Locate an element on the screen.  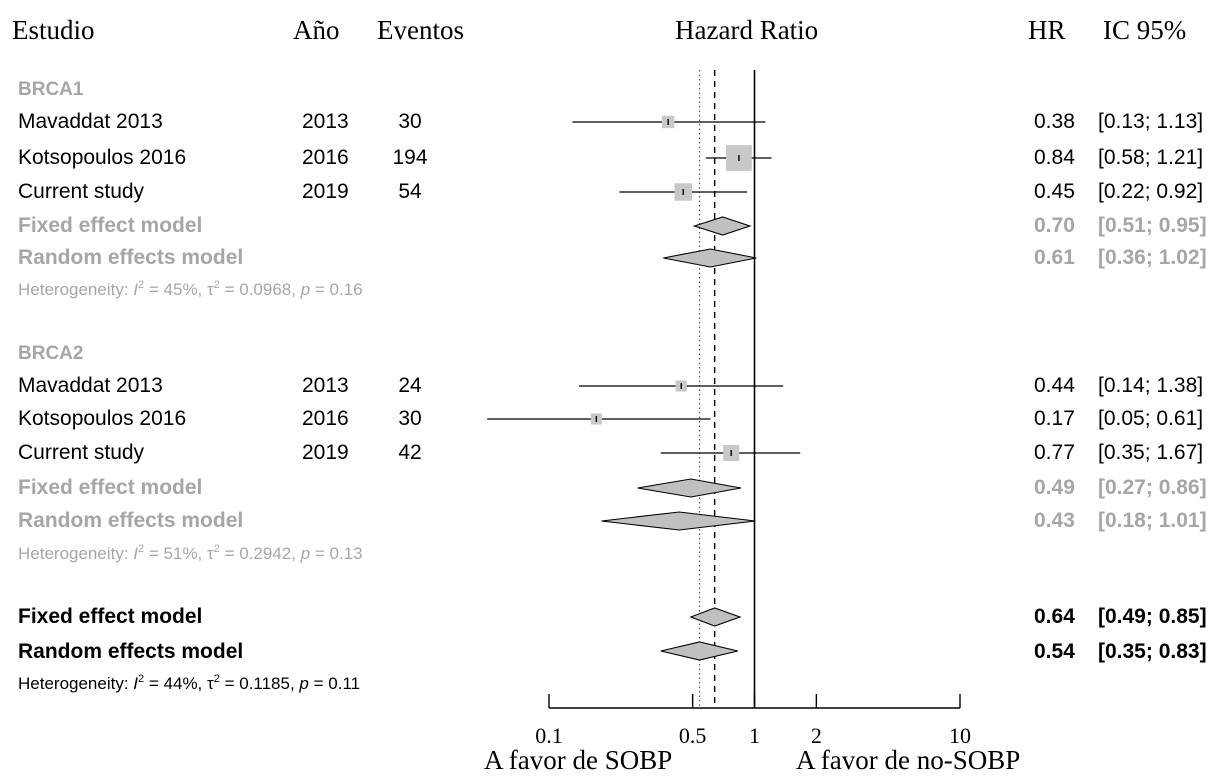
x-tick-label: 10 is located at coordinates (960, 735).